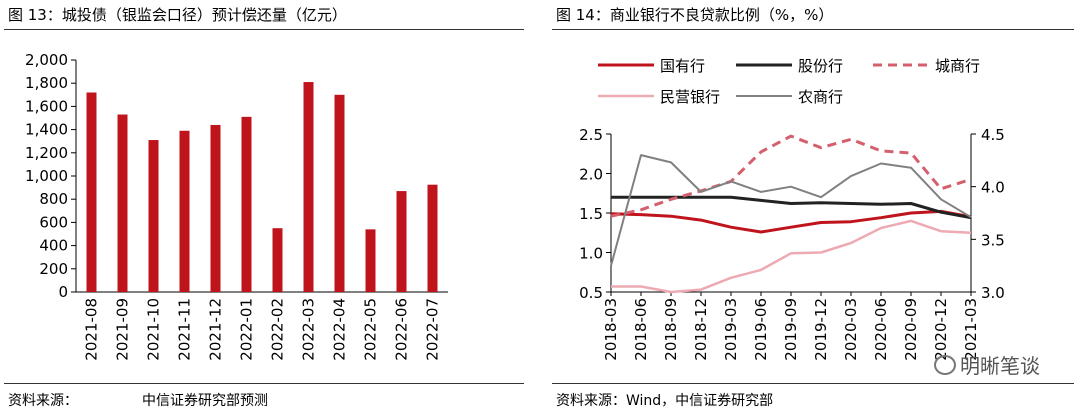 Image resolution: width=1080 pixels, height=413 pixels. I want to click on right-source: 资料来源：Wind，中信证券研究部, so click(664, 400).